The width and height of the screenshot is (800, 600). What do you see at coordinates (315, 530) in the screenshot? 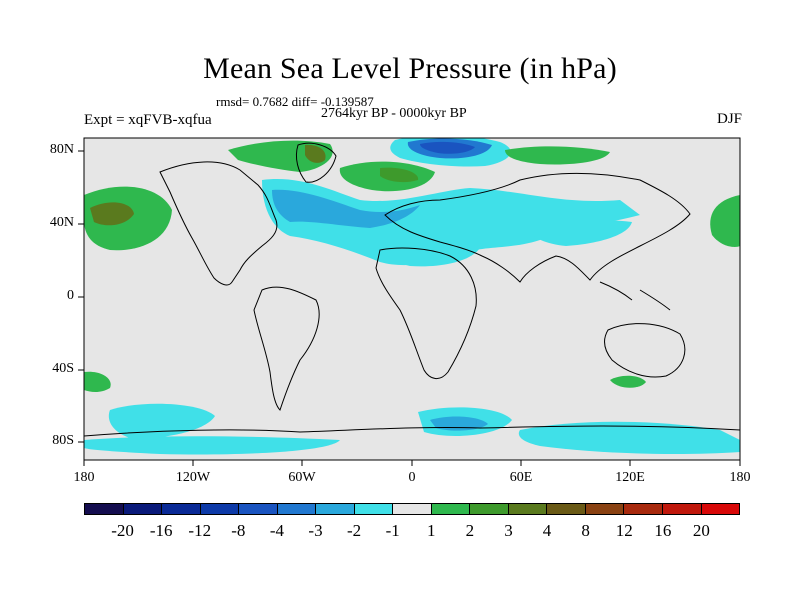
I see `colorbar-label: -3` at bounding box center [315, 530].